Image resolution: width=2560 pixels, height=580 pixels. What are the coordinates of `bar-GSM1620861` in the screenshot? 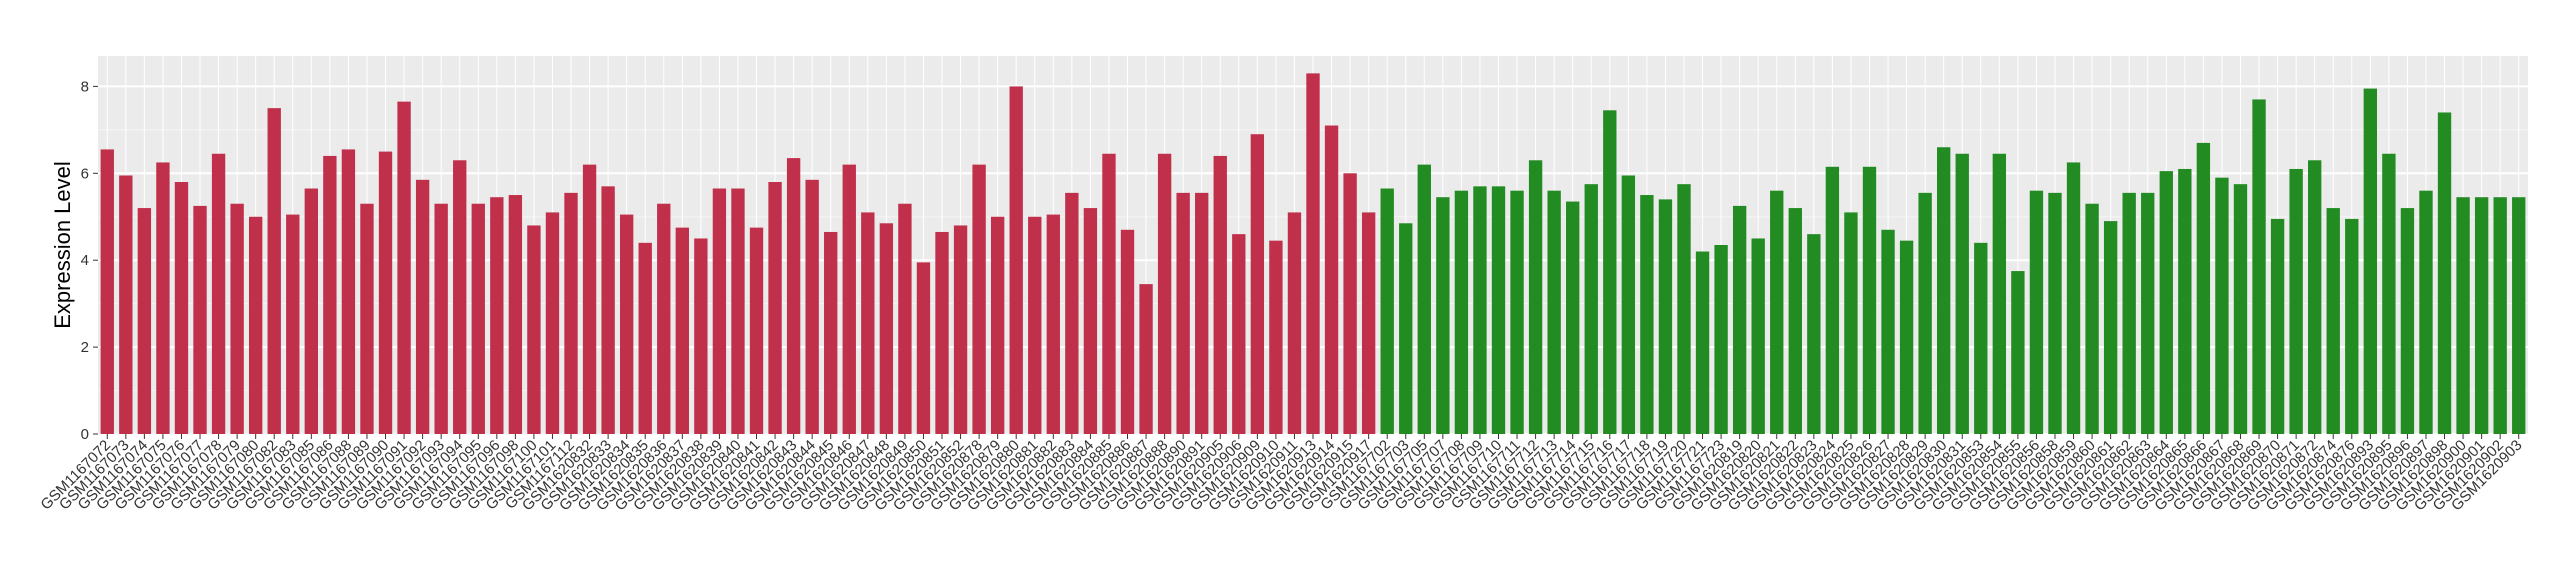 It's located at (2110, 327).